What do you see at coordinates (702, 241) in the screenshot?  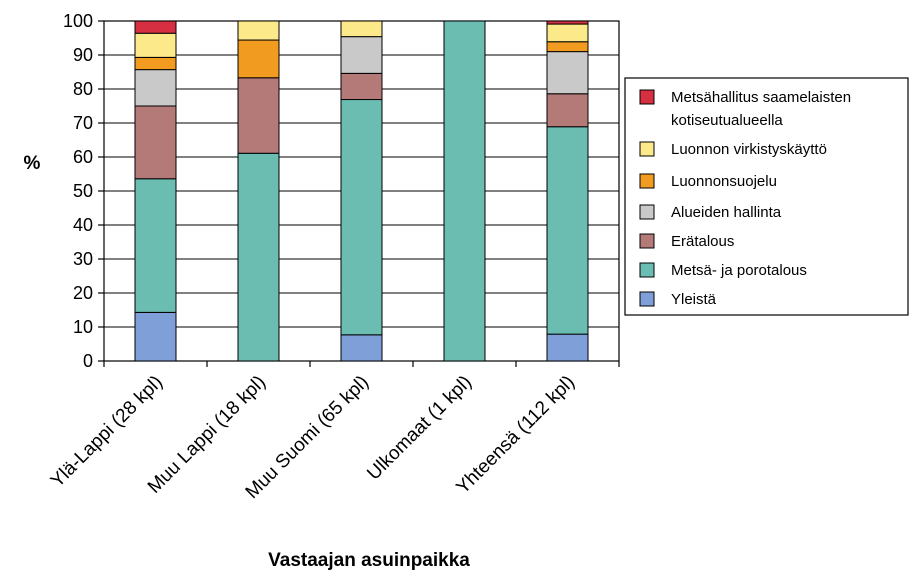 I see `legend-label: Erätalous` at bounding box center [702, 241].